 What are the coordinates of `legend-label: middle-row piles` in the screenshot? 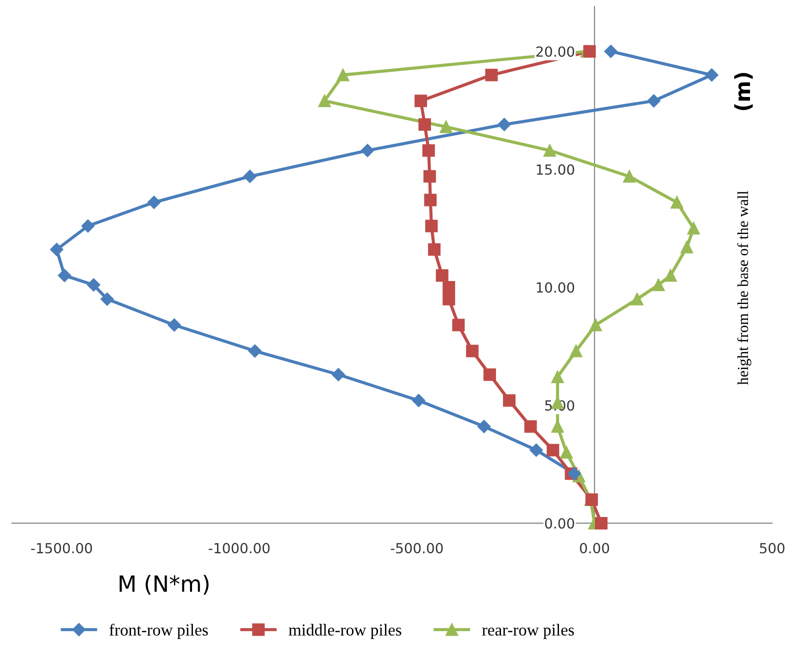 It's located at (345, 631).